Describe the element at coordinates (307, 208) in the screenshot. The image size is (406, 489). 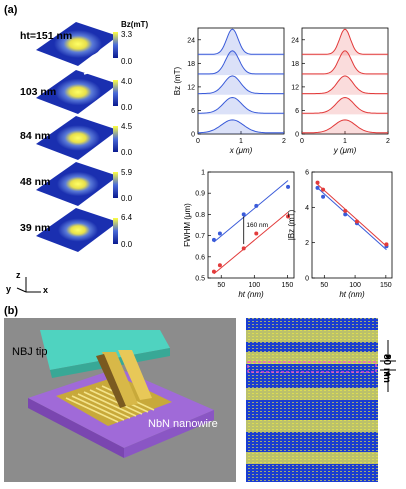
I see `y-tick-label: 4` at that location.